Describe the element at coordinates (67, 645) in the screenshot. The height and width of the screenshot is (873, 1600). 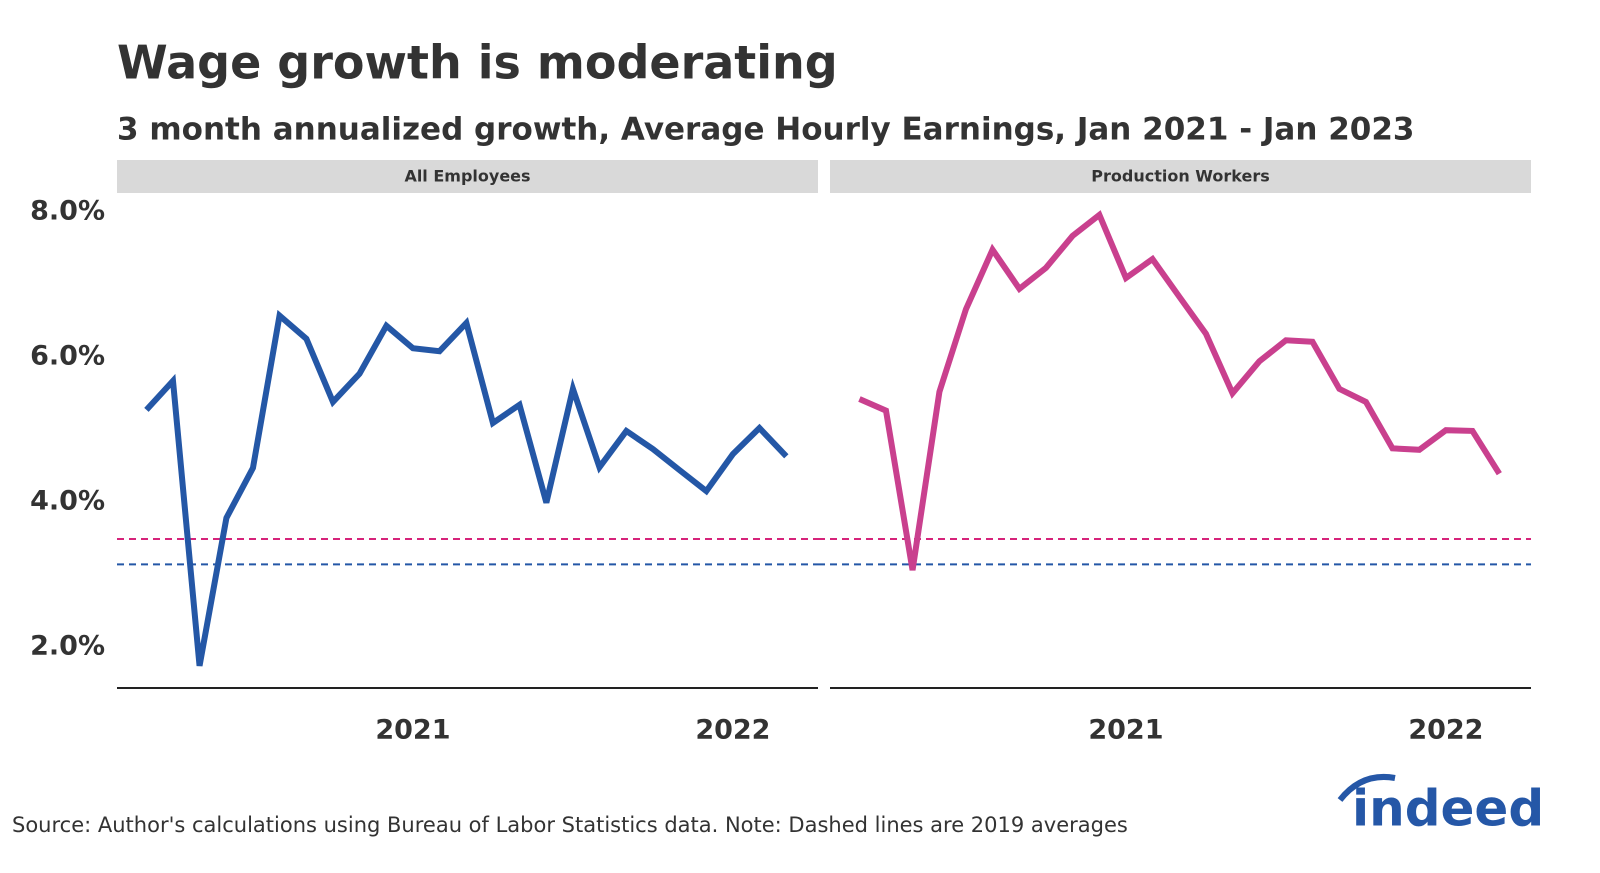
I see `y-tick-label: 2.0%` at that location.